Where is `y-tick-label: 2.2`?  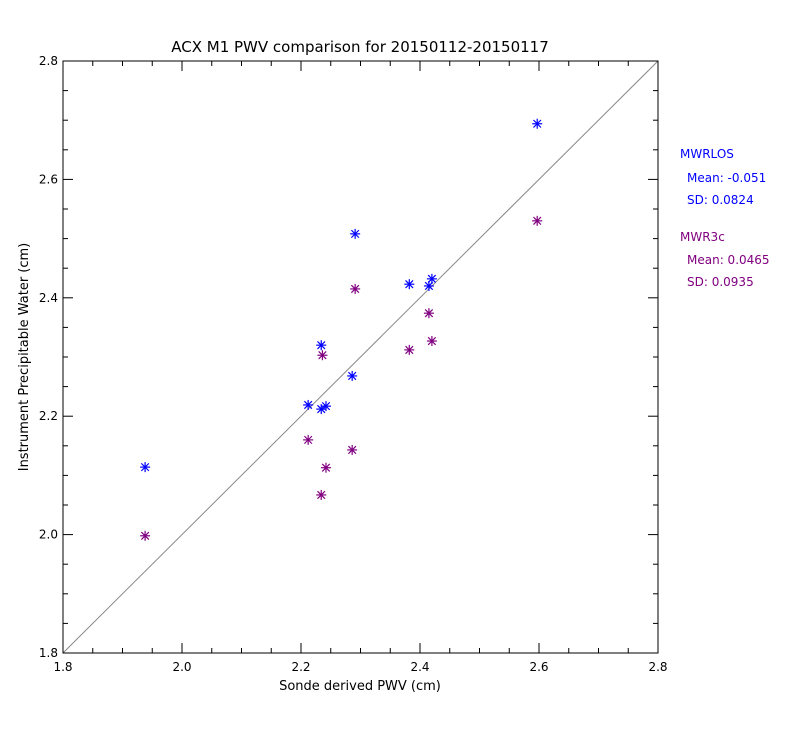
y-tick-label: 2.2 is located at coordinates (48, 416).